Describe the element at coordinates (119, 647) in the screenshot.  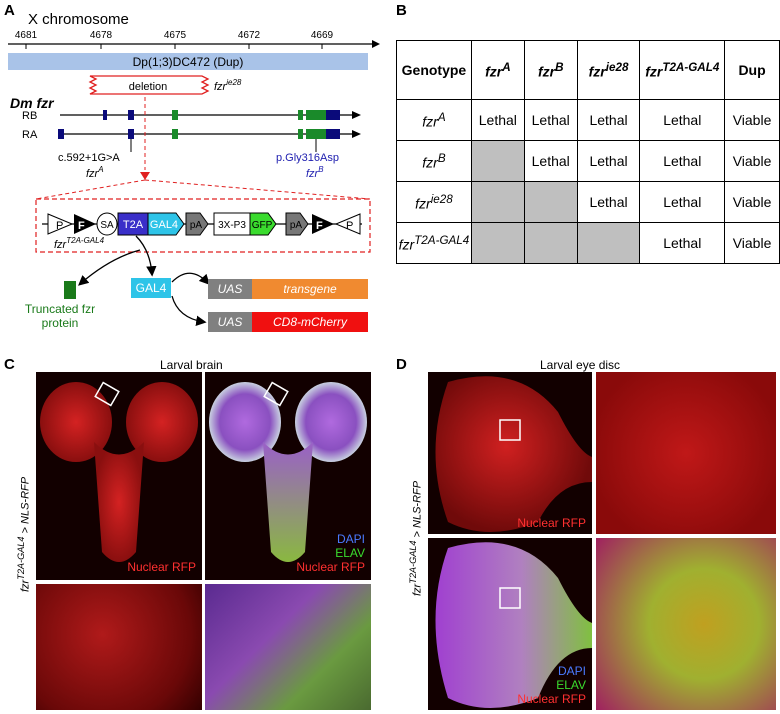
I see `brain-rfp-zoom` at that location.